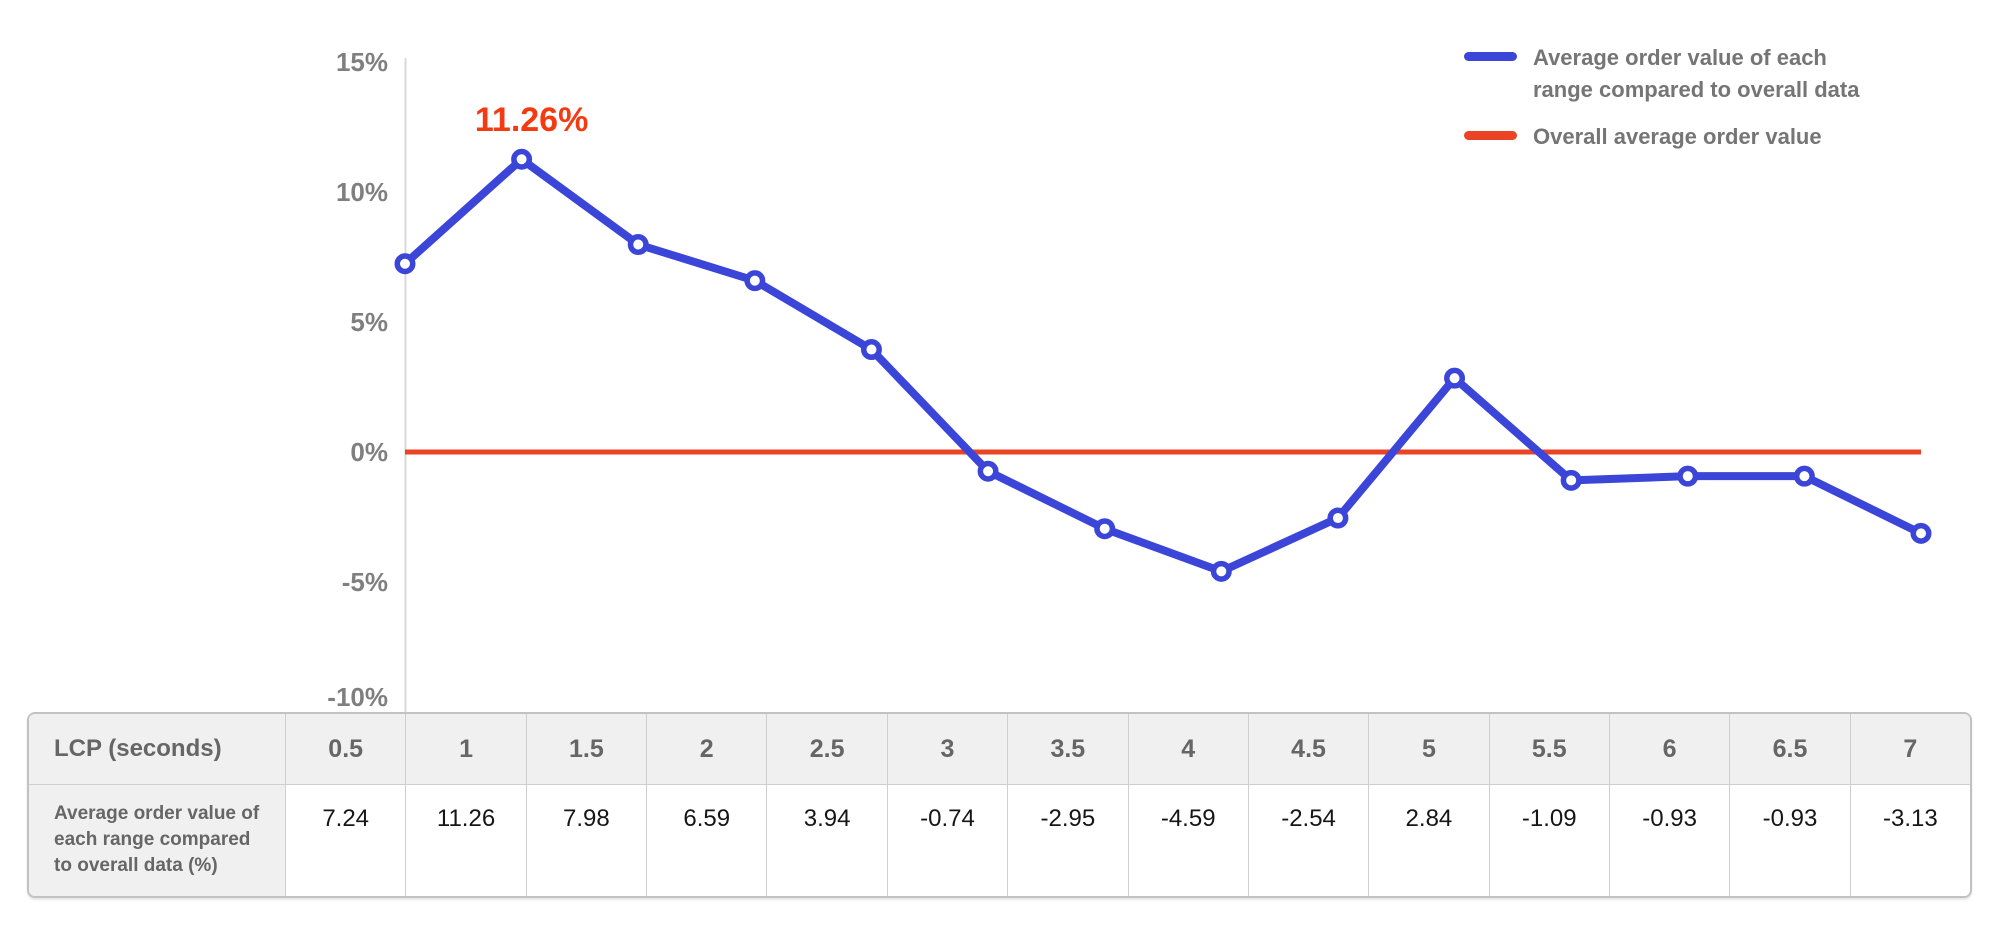 The image size is (2000, 940). I want to click on lcp-column-header: 3, so click(947, 749).